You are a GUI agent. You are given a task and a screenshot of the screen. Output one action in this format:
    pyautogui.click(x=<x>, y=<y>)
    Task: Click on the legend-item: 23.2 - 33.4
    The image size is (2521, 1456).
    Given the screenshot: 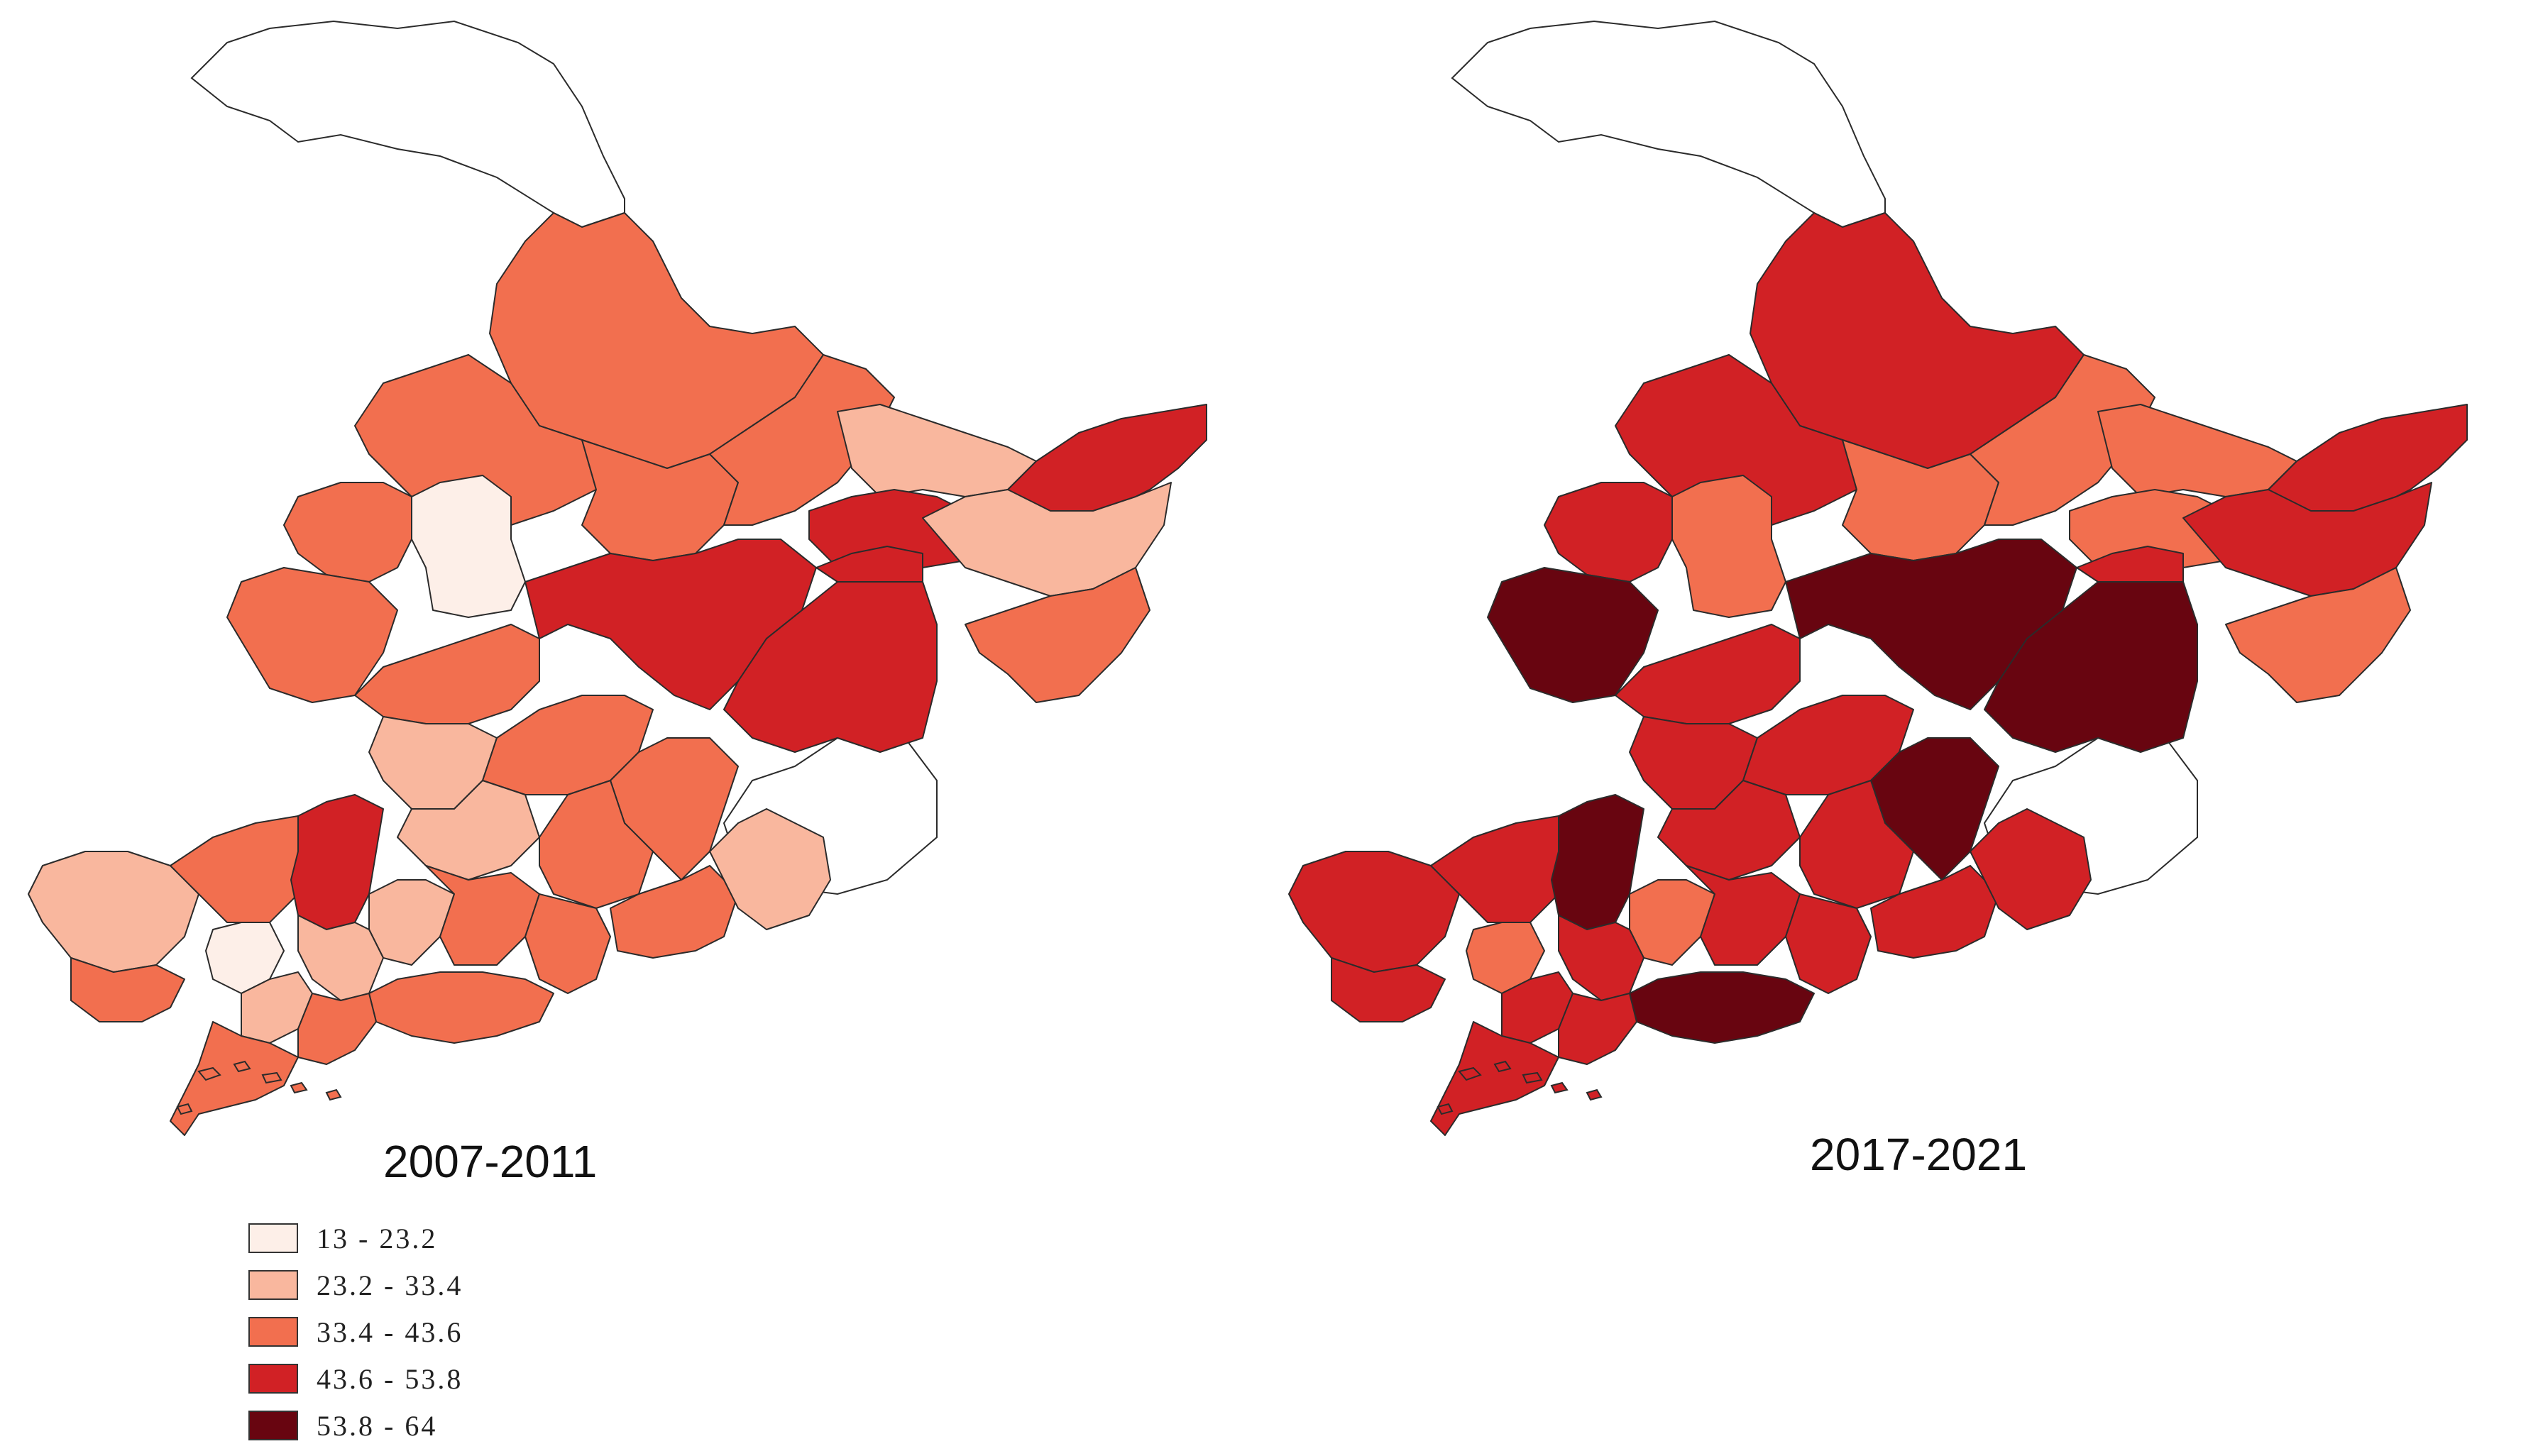 What is the action you would take?
    pyautogui.click(x=355, y=1285)
    